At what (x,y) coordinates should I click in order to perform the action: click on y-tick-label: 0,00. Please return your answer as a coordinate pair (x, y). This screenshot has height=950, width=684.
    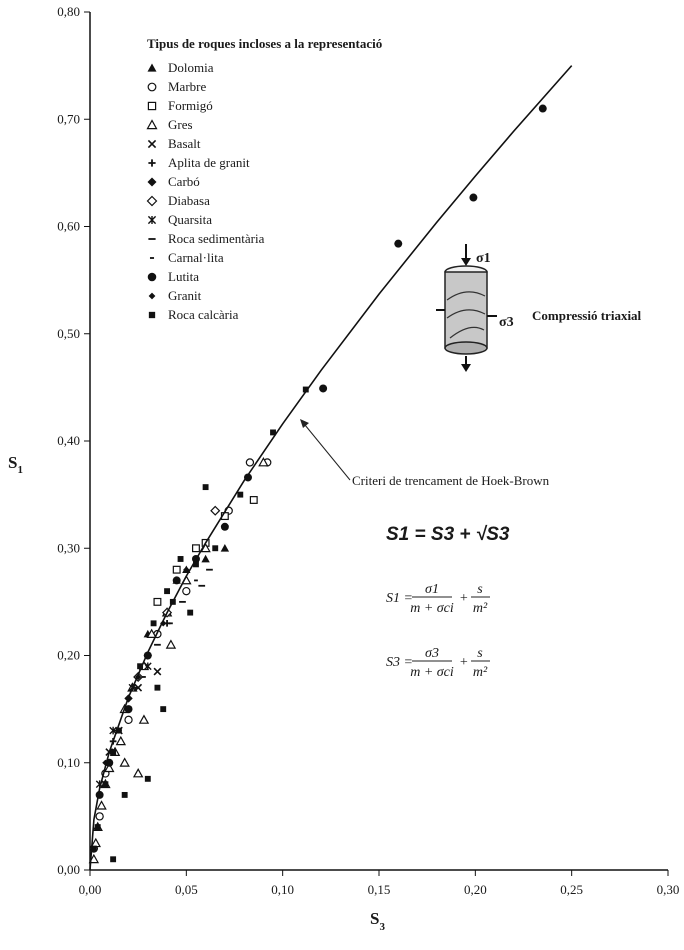
    Looking at the image, I should click on (68, 869).